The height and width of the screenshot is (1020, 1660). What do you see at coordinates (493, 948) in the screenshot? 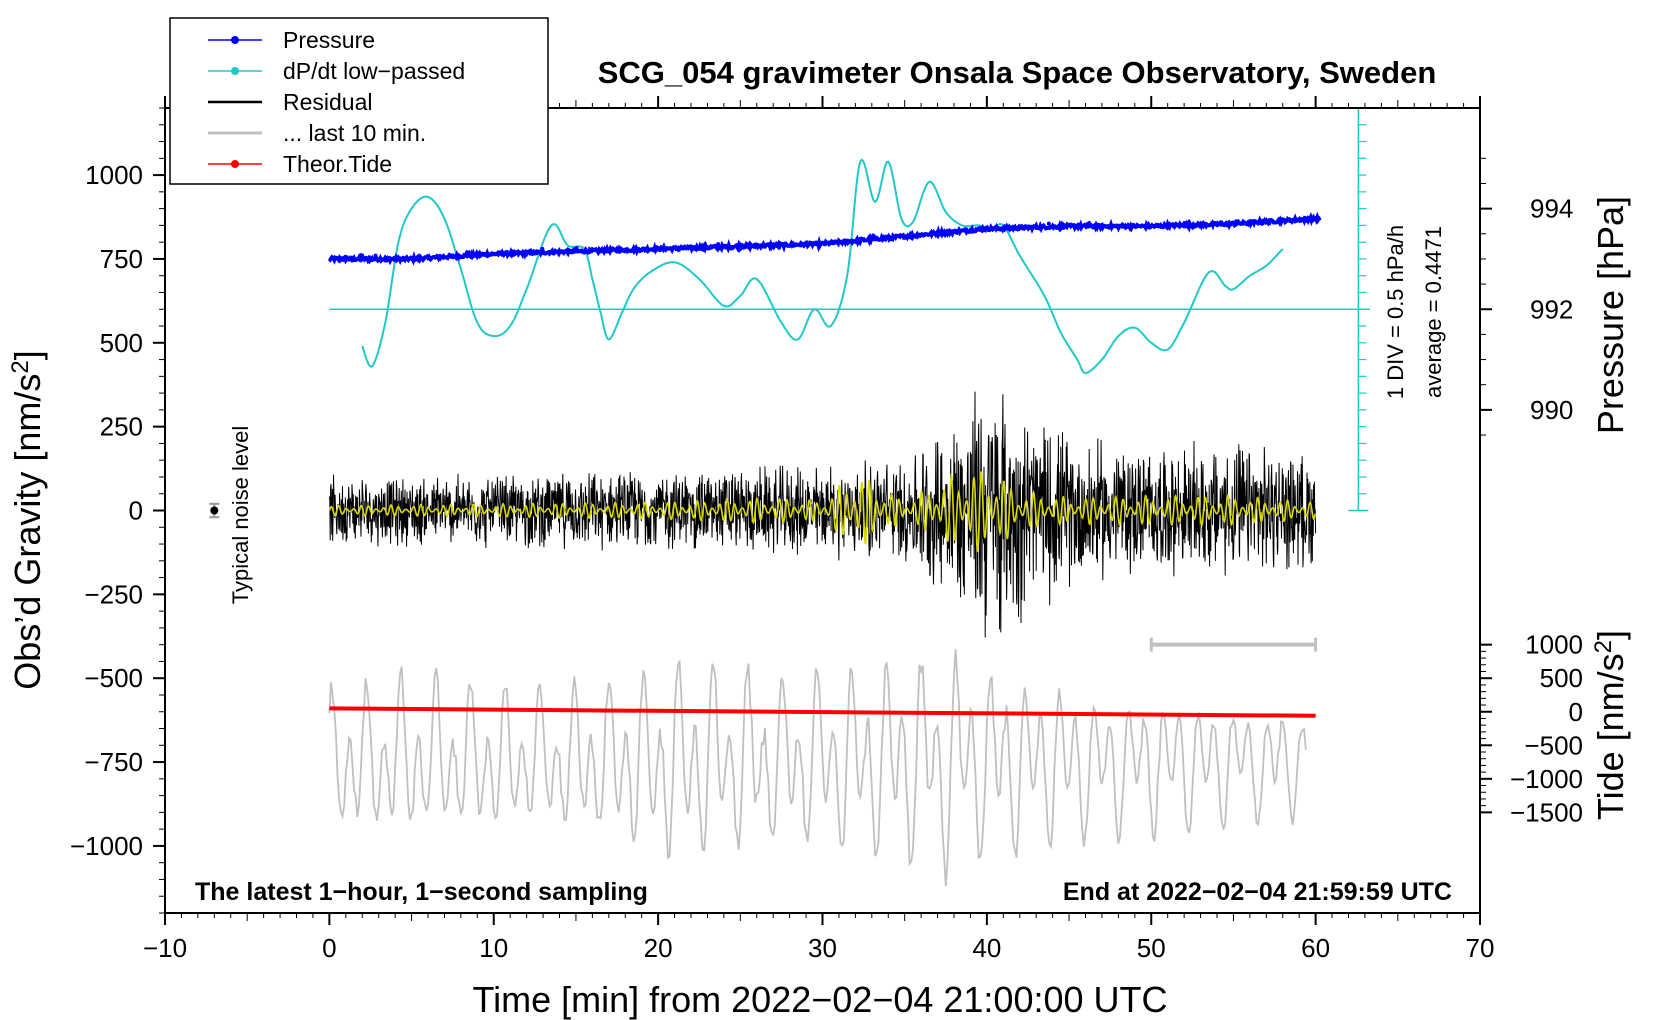
I see `x-tick-label: 10` at bounding box center [493, 948].